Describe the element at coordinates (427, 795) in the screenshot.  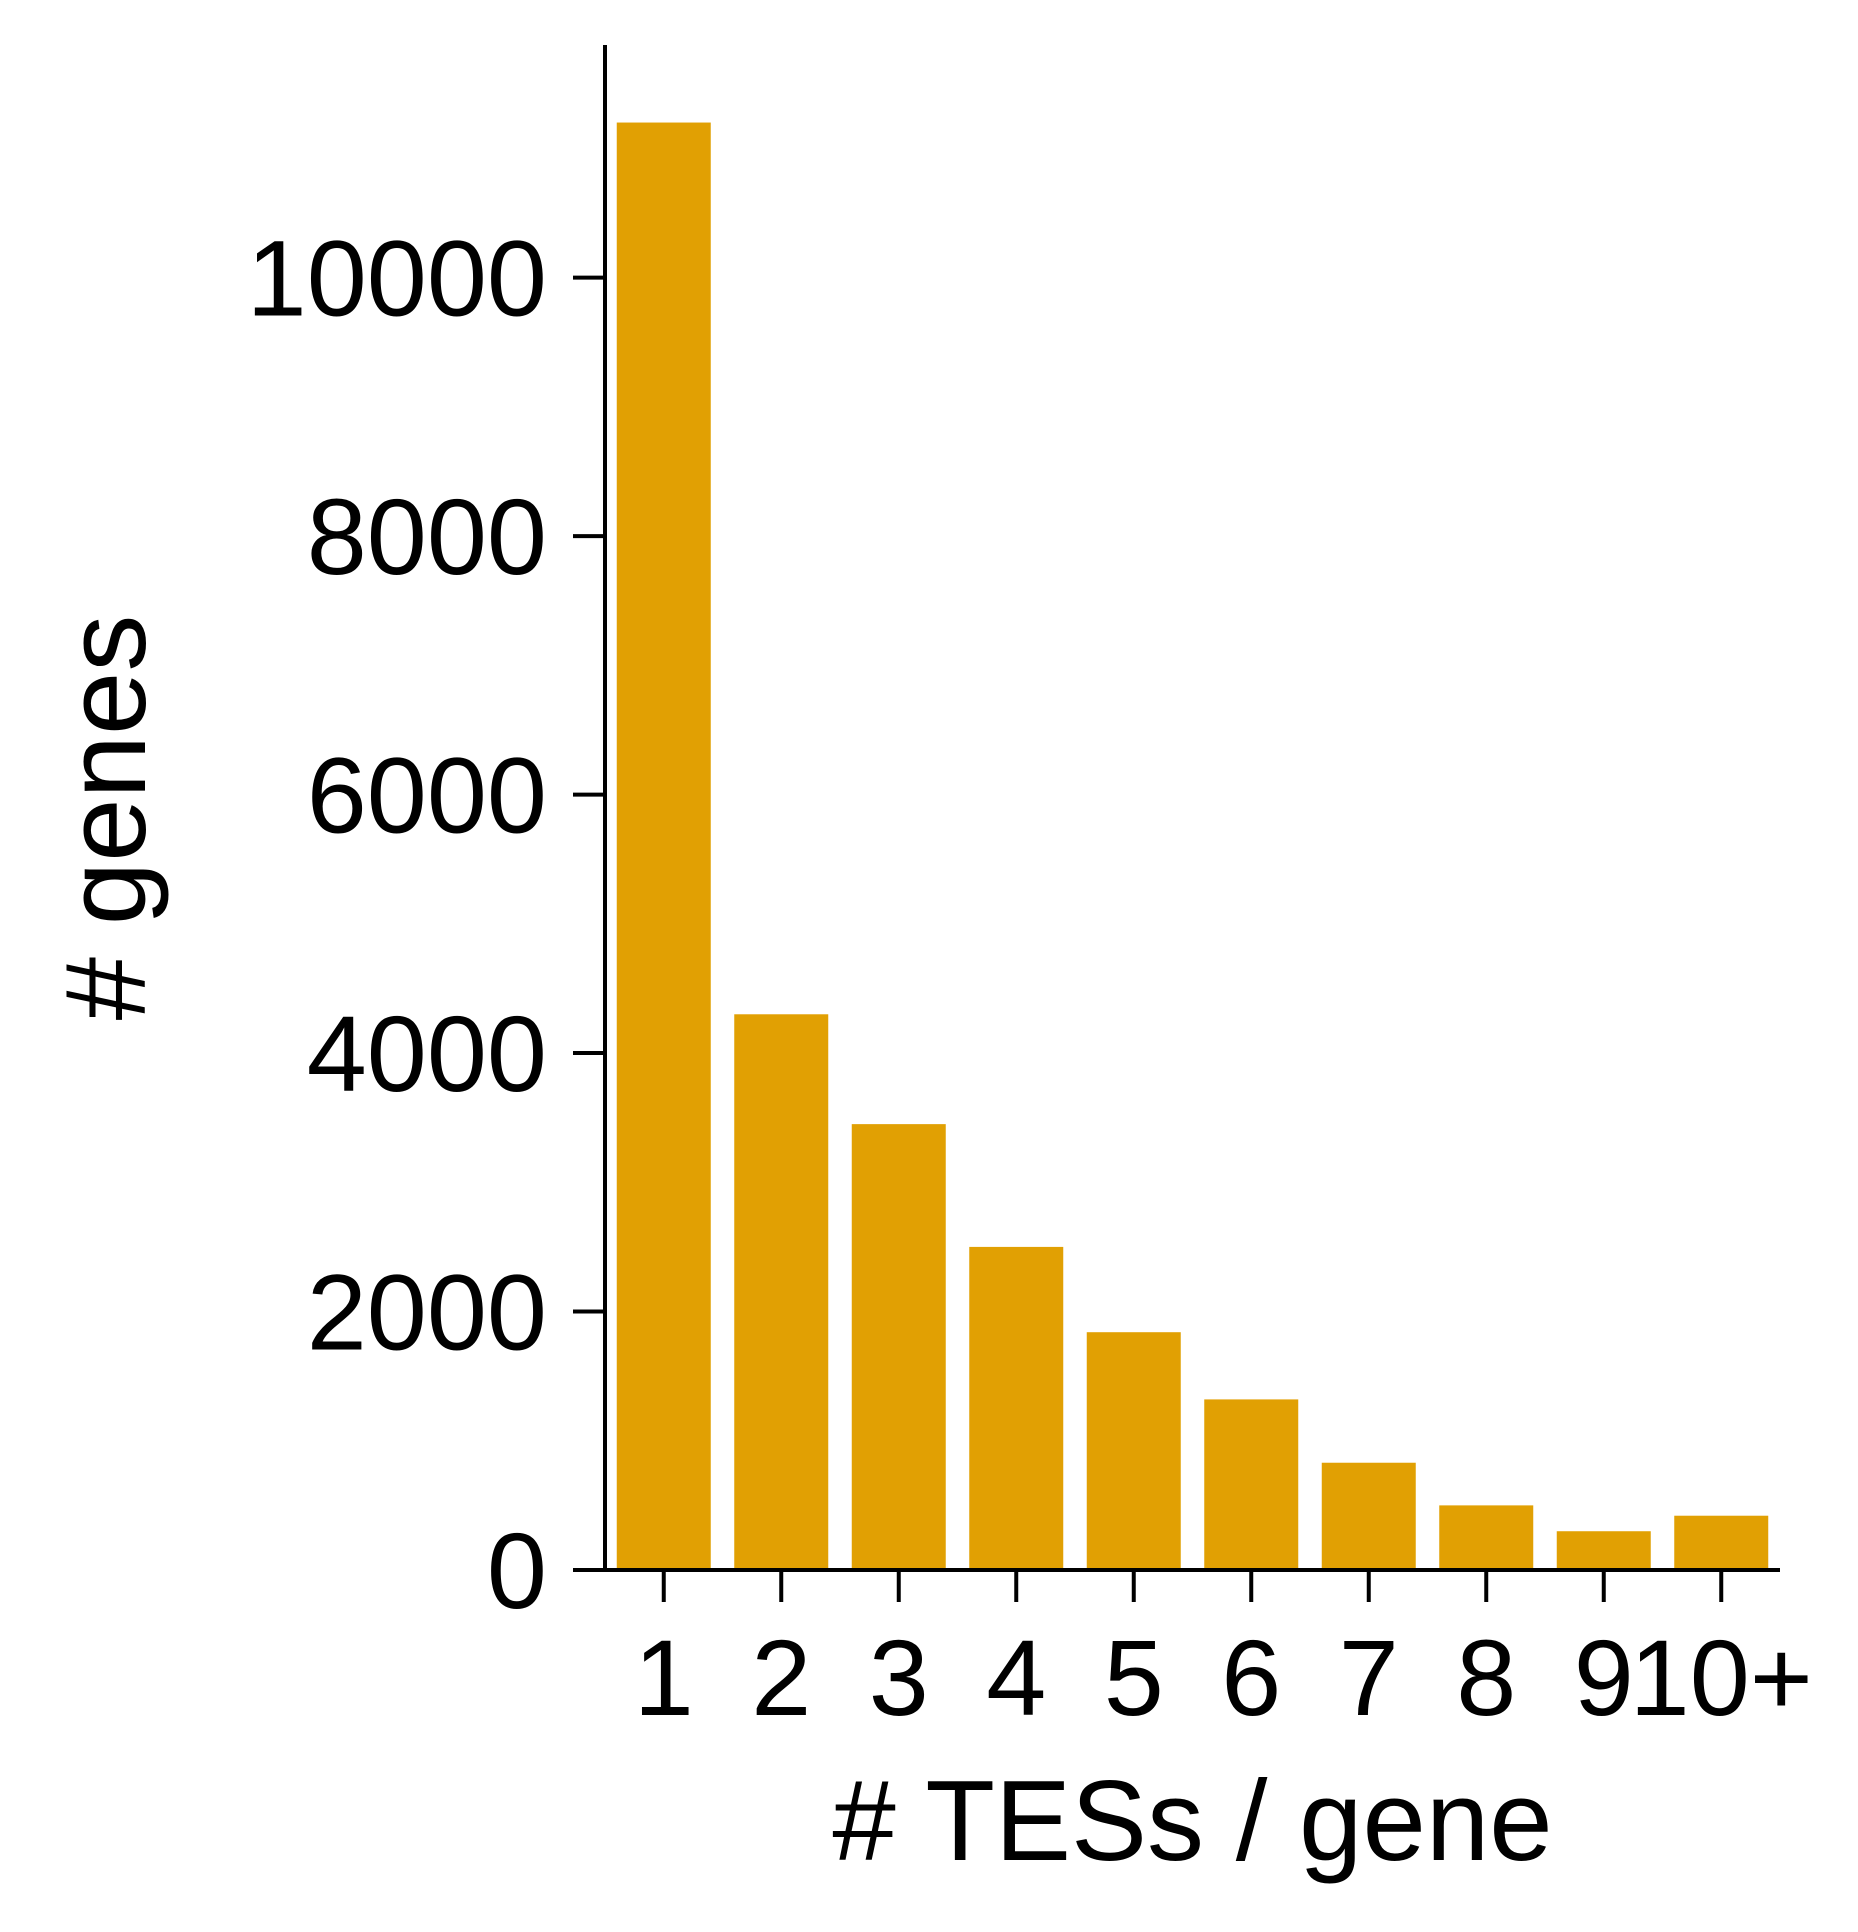
I see `y-tick-label: 6000` at that location.